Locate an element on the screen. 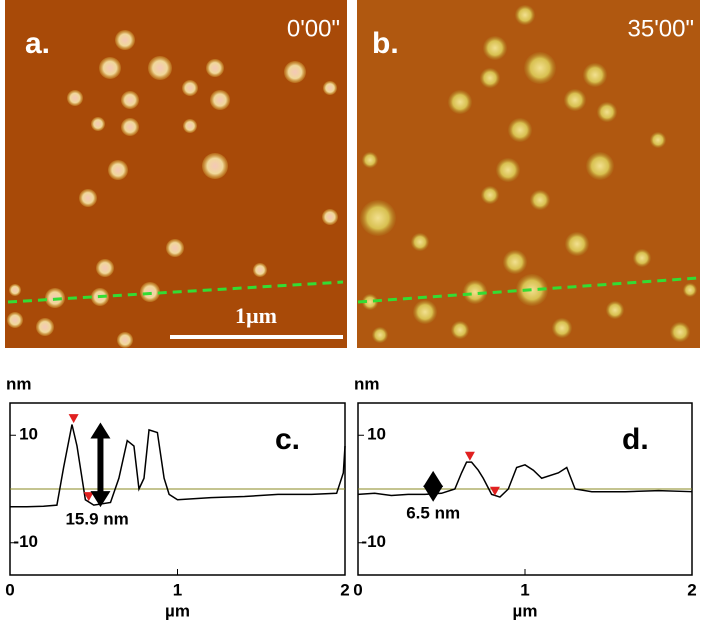 This screenshot has width=704, height=637. panel-label: b. is located at coordinates (385, 43).